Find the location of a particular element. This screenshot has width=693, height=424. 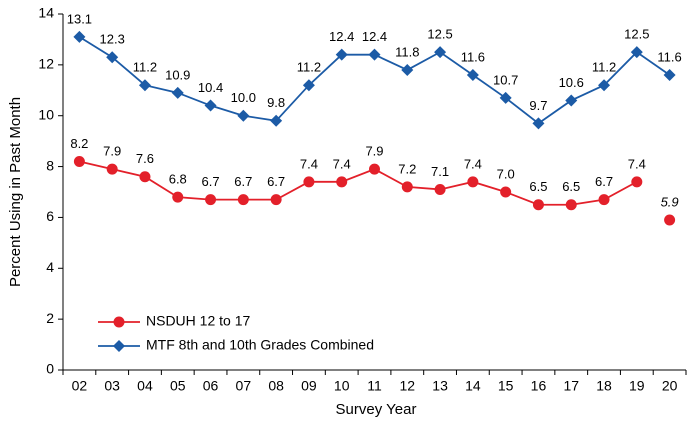

data-label: 9.7 is located at coordinates (538, 105).